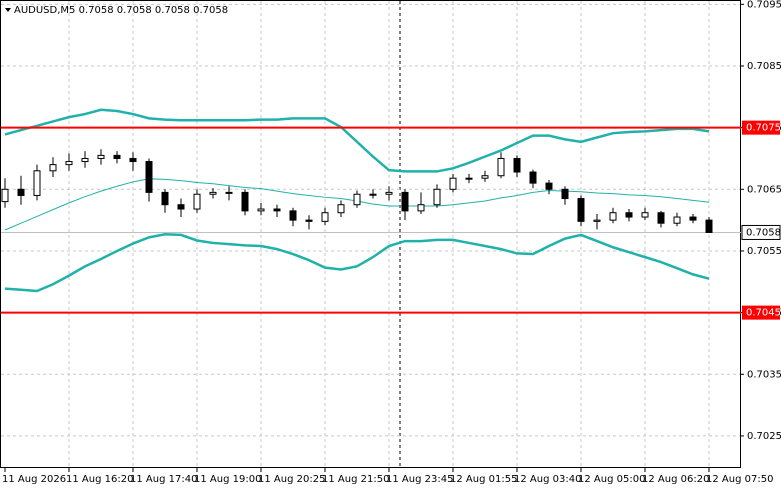 The height and width of the screenshot is (489, 781). I want to click on y-tick-label: 0.7055, so click(764, 251).